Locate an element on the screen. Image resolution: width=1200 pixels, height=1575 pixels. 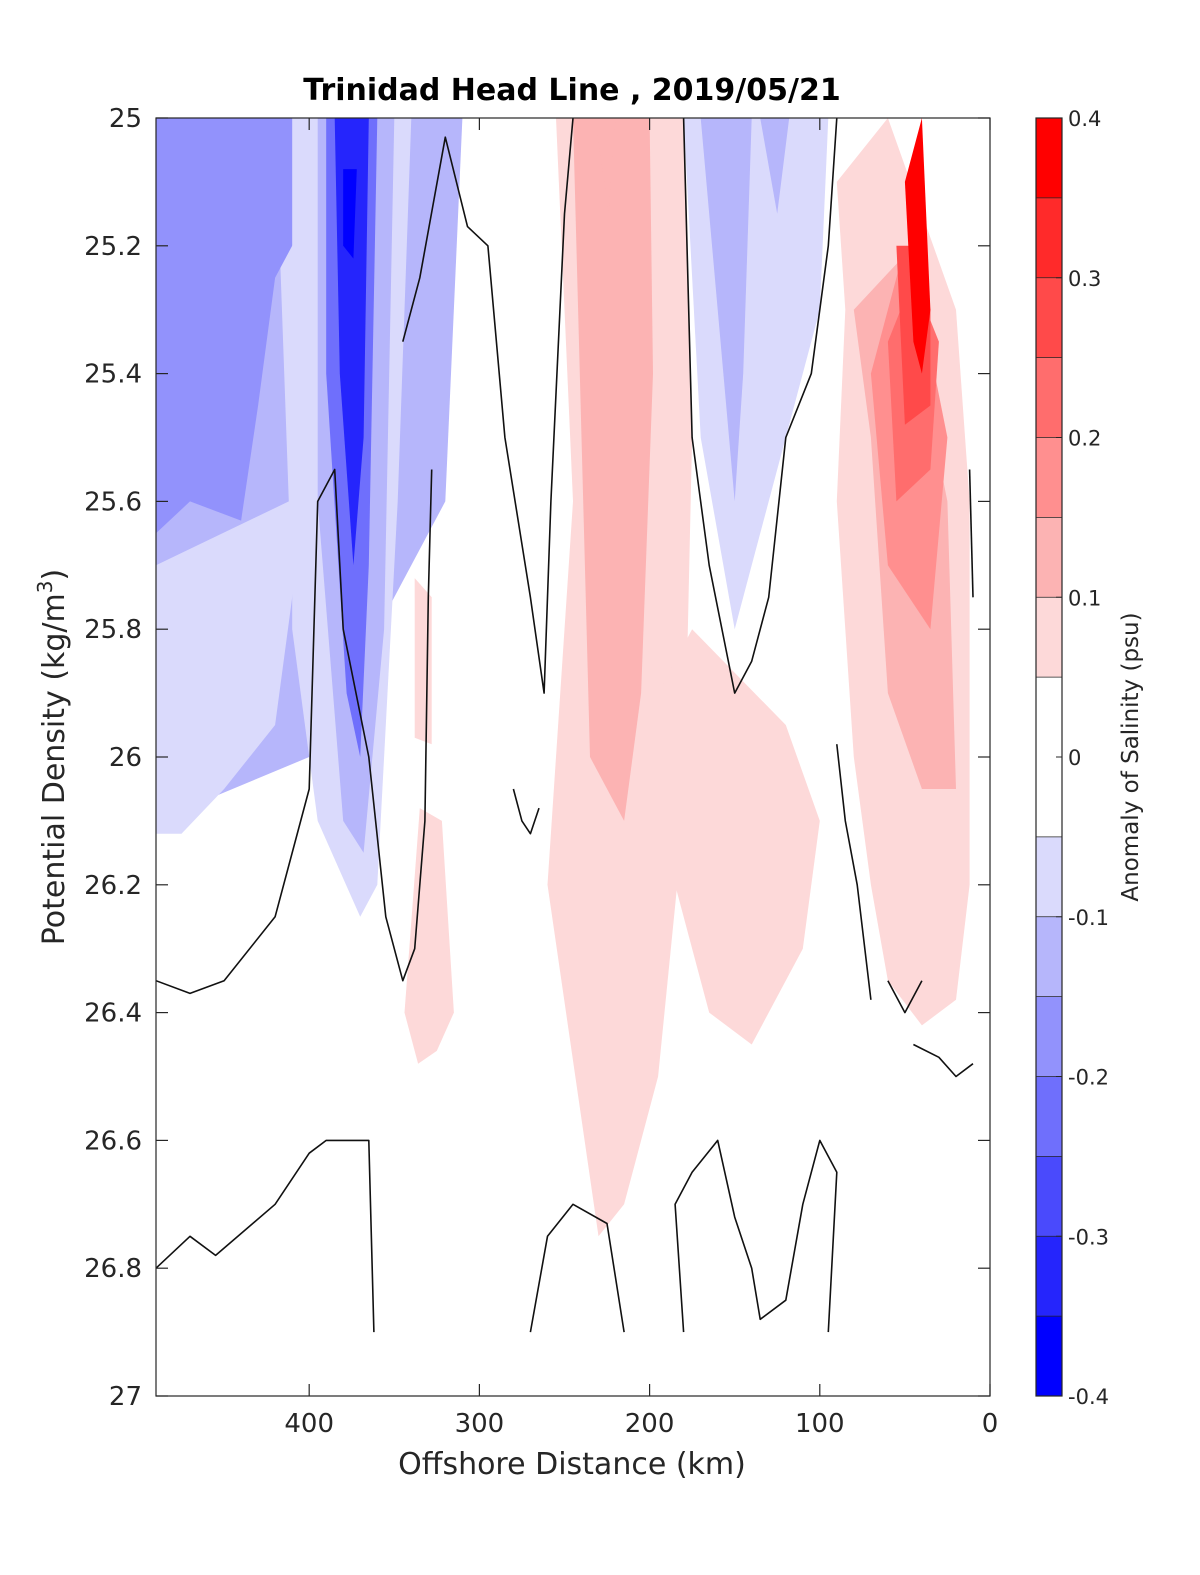
colorbar-tick-label: -0.4 is located at coordinates (1088, 1397).